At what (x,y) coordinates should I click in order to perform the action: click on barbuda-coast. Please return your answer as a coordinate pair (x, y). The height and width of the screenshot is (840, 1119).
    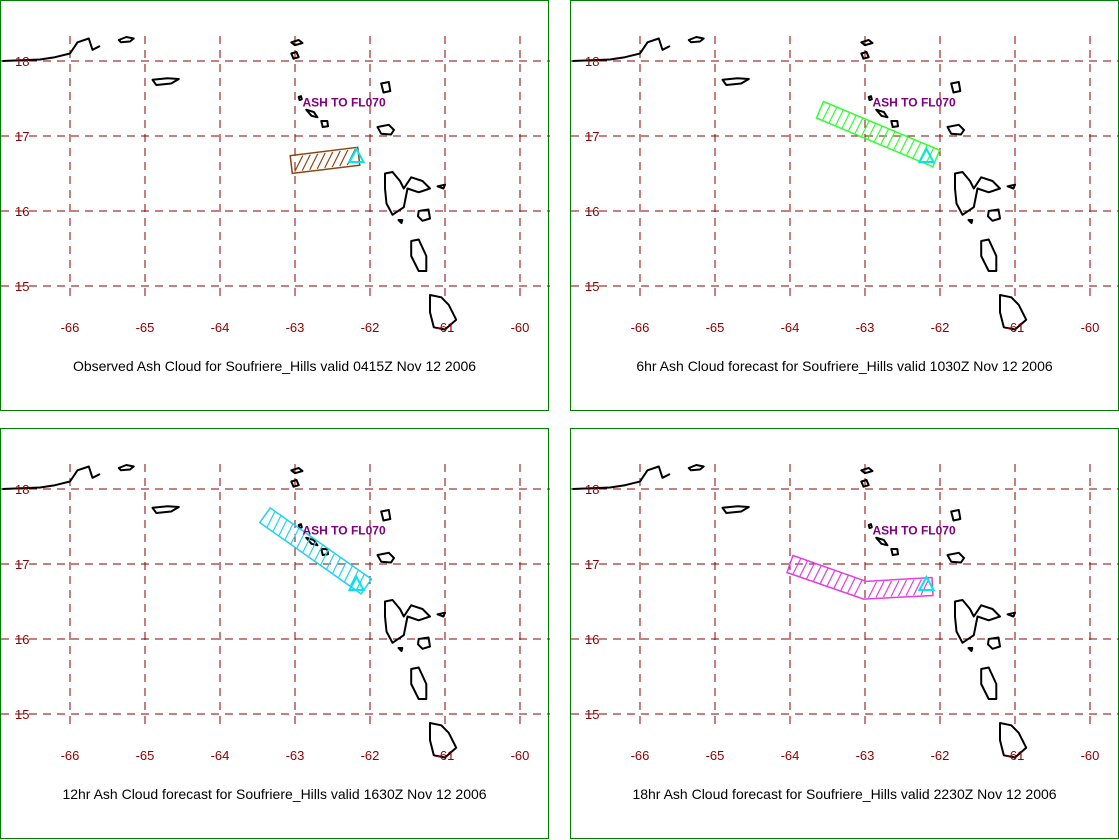
    Looking at the image, I should click on (386, 87).